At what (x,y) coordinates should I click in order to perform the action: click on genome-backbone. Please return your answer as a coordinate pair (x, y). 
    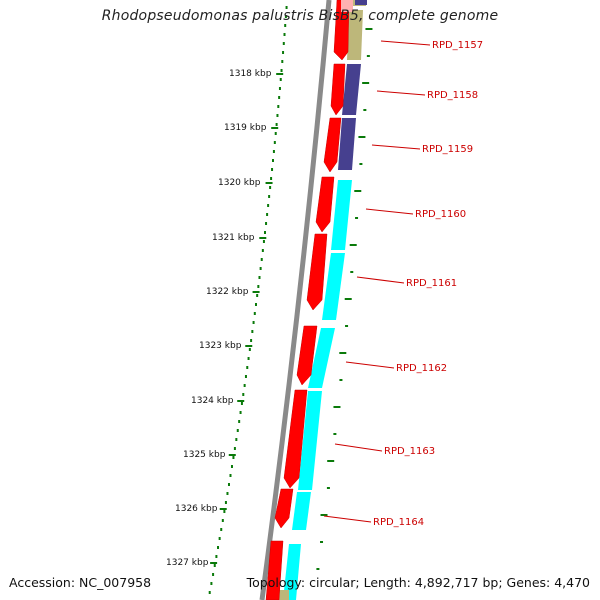
    Looking at the image, I should click on (295, 300).